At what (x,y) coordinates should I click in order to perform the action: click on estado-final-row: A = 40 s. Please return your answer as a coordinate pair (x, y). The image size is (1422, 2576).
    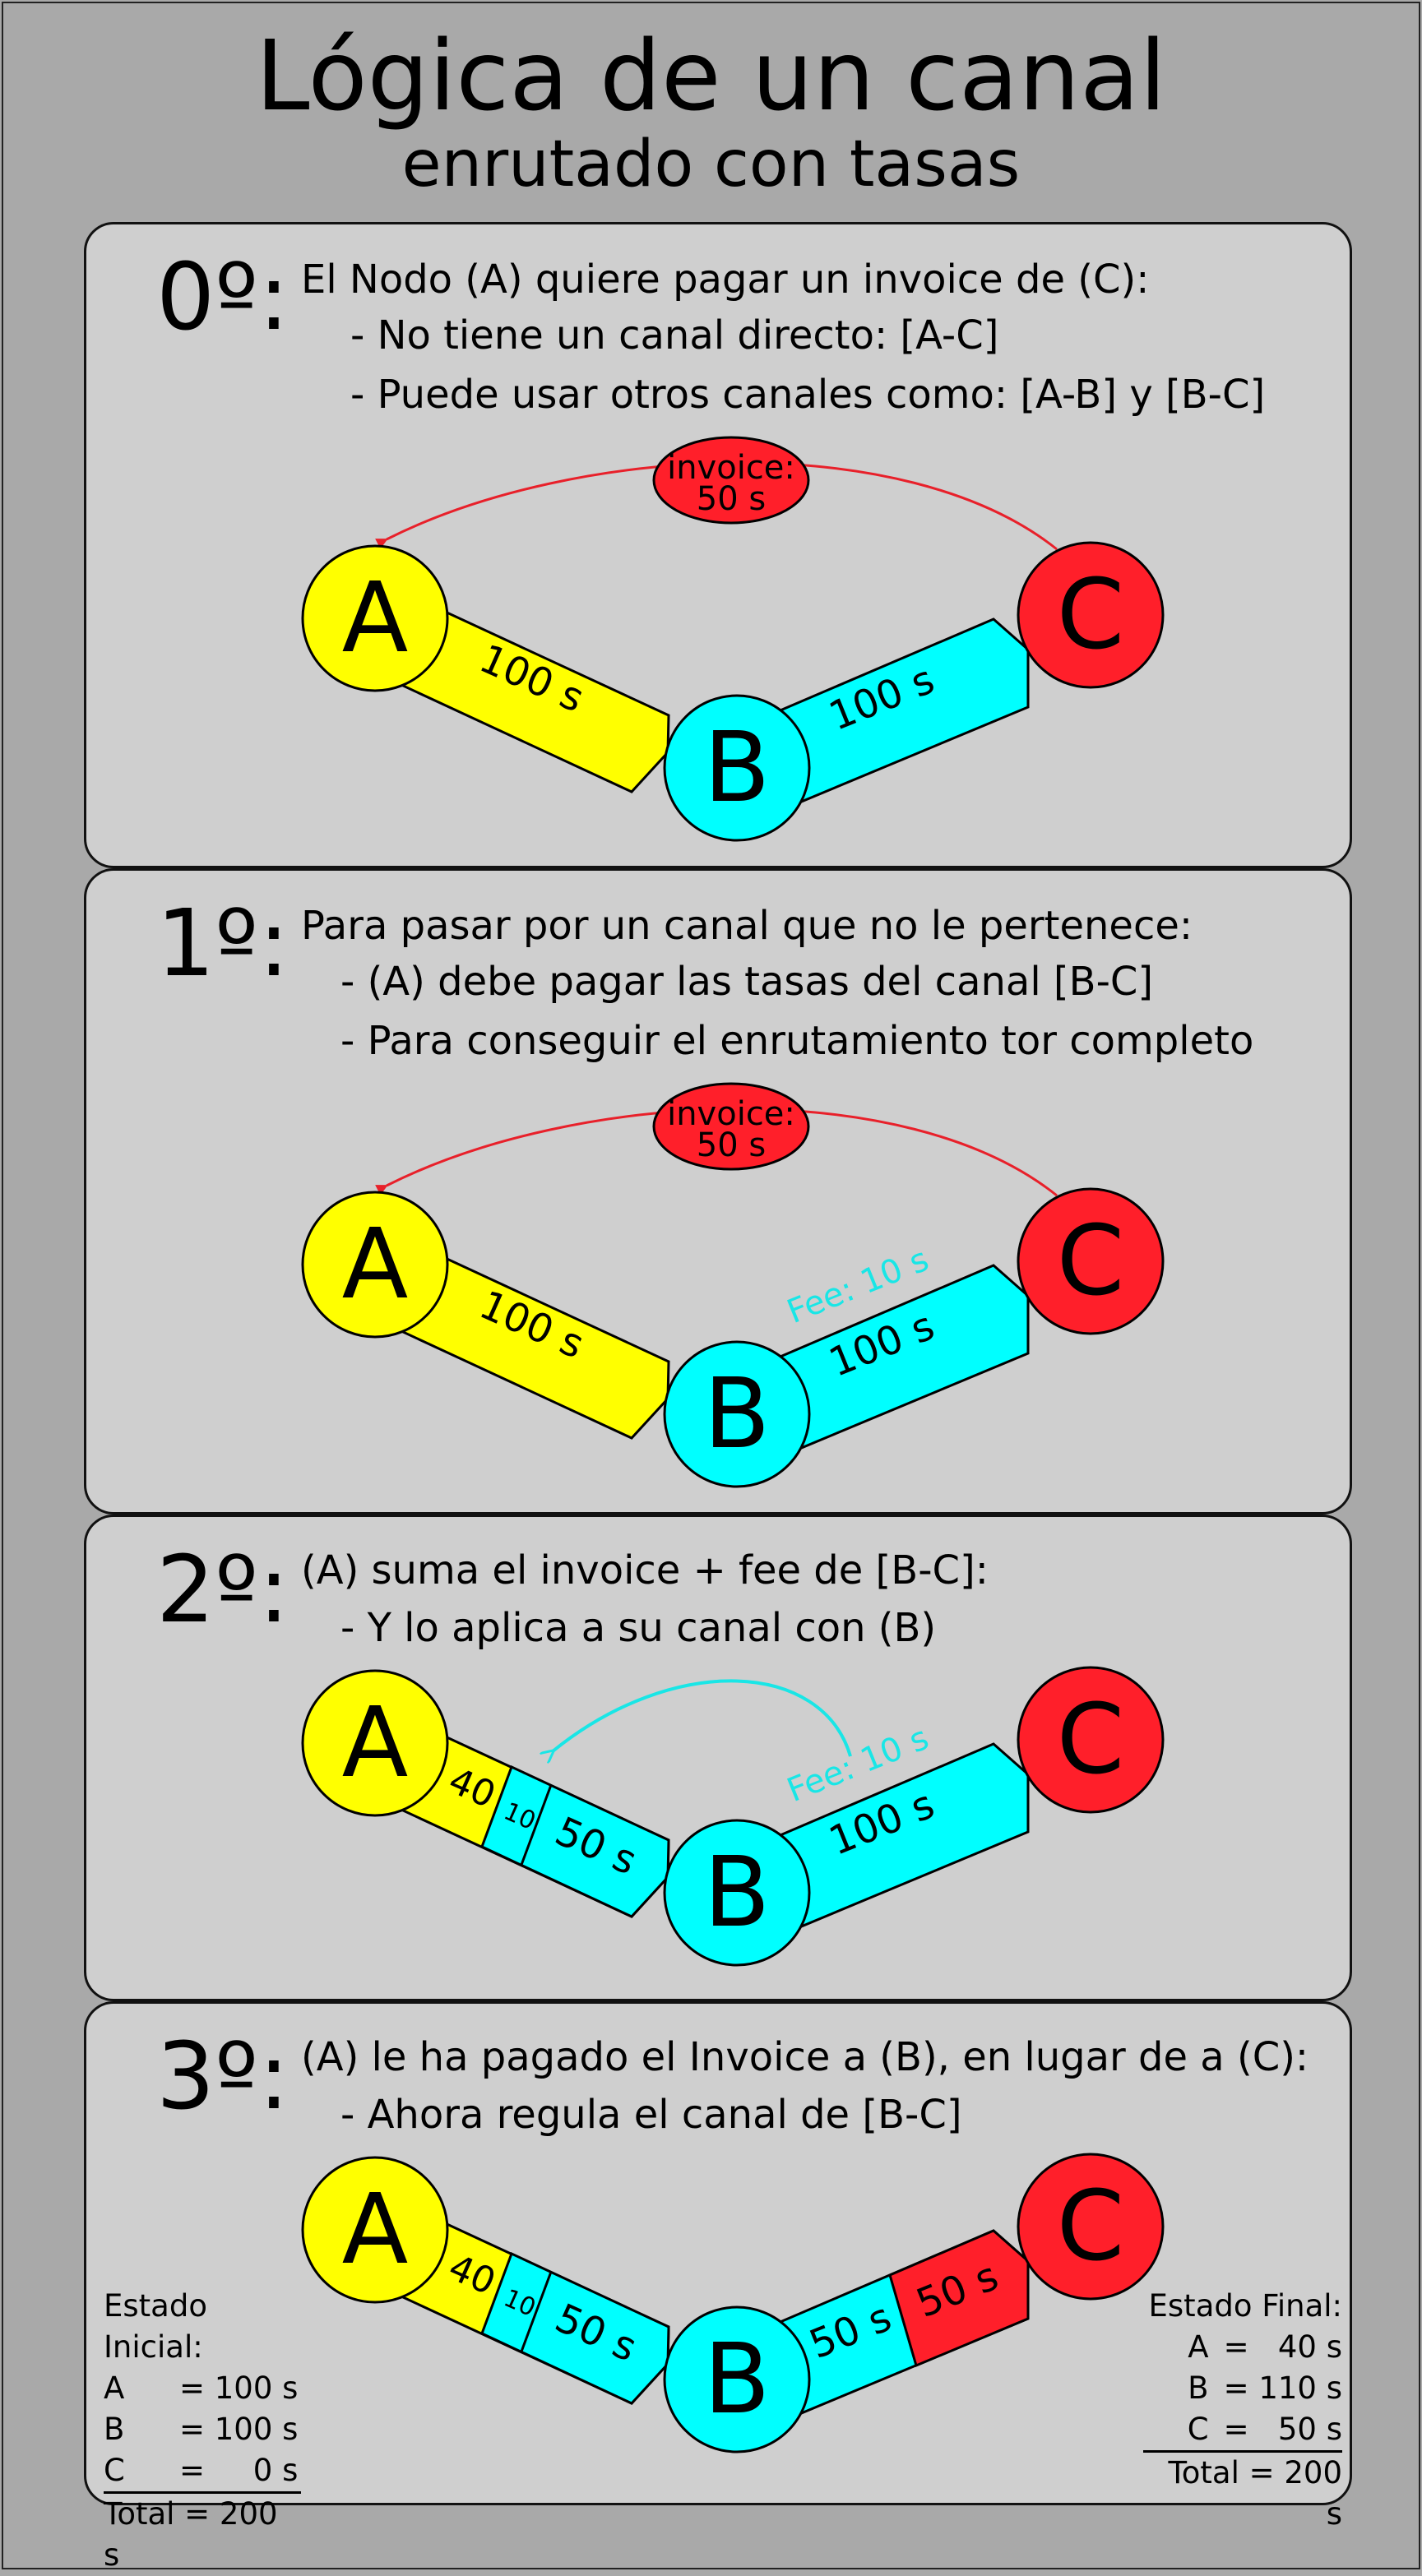
    Looking at the image, I should click on (1243, 2347).